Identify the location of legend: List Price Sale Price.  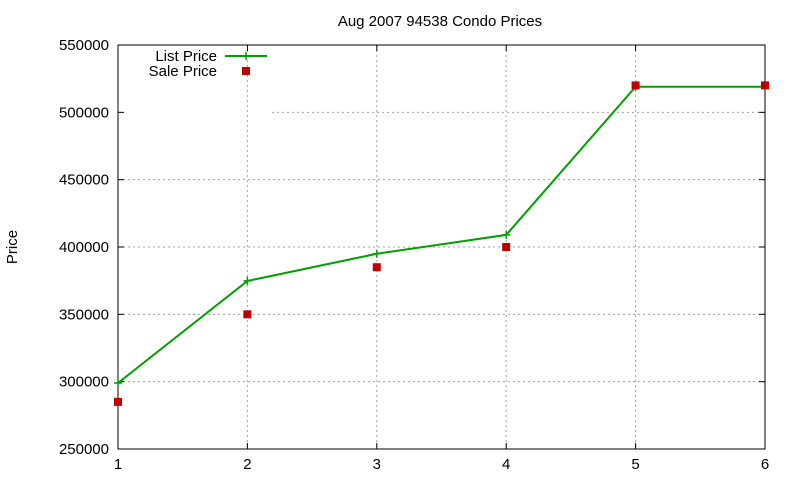
(208, 64).